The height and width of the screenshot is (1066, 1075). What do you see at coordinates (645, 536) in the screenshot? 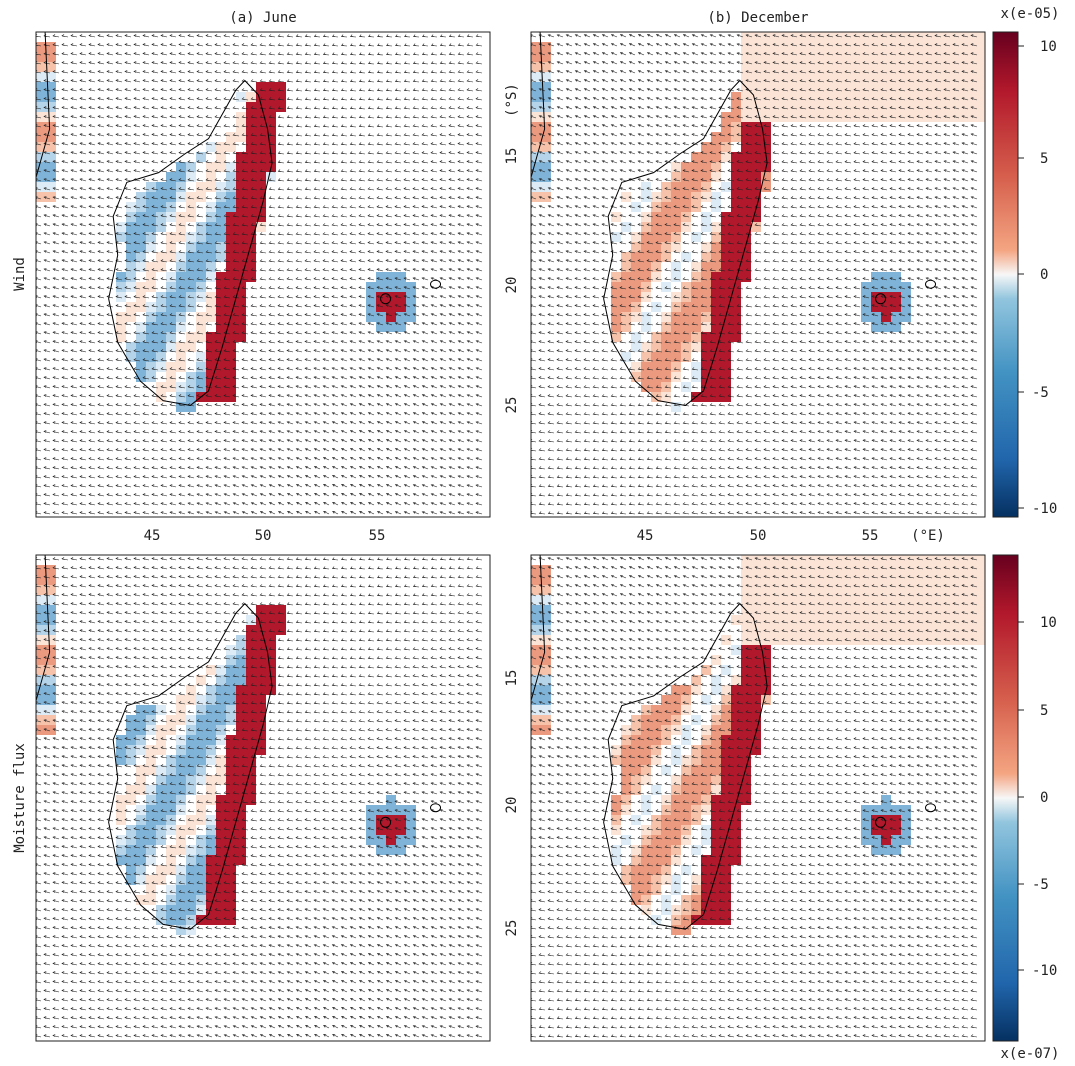
I see `lon-tick-b-45: 45` at bounding box center [645, 536].